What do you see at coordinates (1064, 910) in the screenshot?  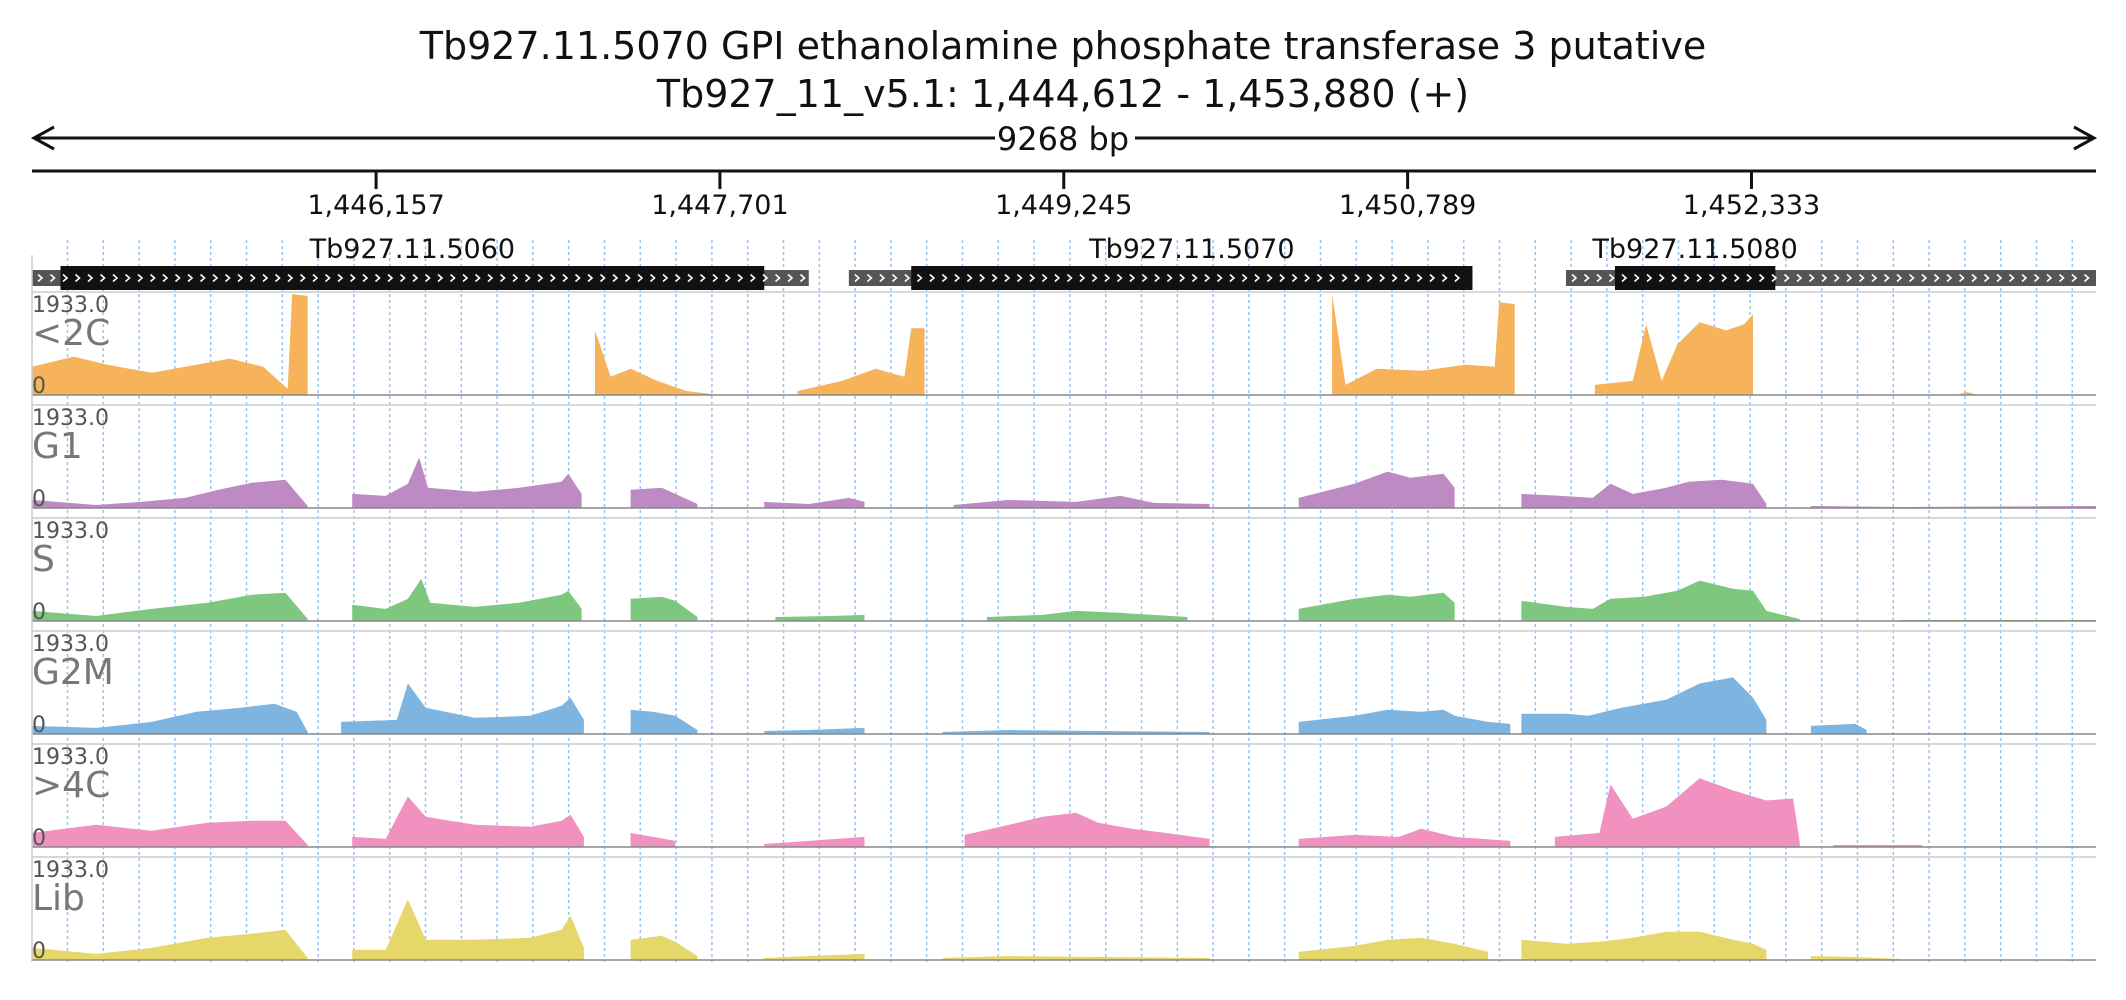 I see `coverage-track: 1933.0 0 Lib` at bounding box center [1064, 910].